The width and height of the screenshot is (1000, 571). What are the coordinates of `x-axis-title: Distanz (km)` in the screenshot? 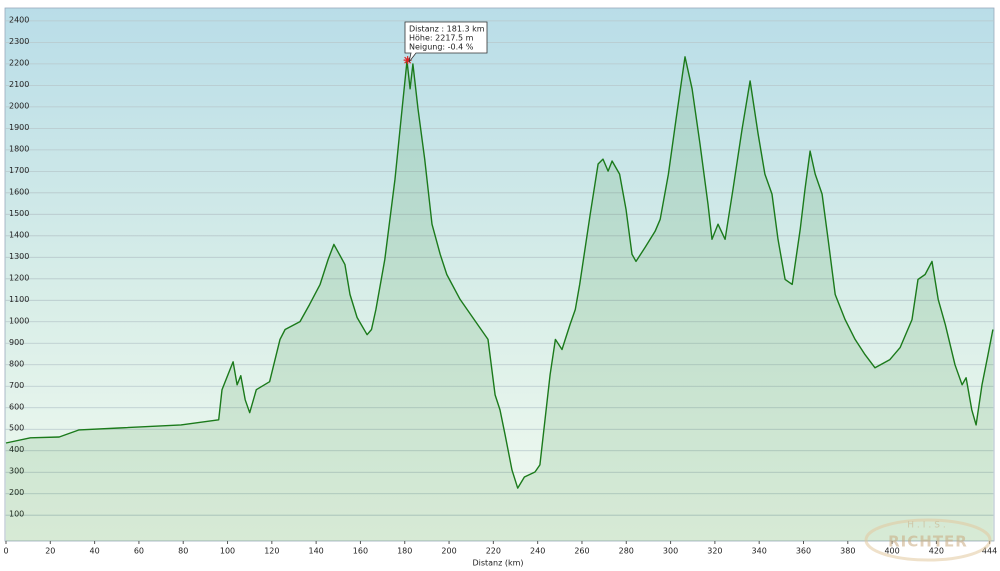 It's located at (497, 563).